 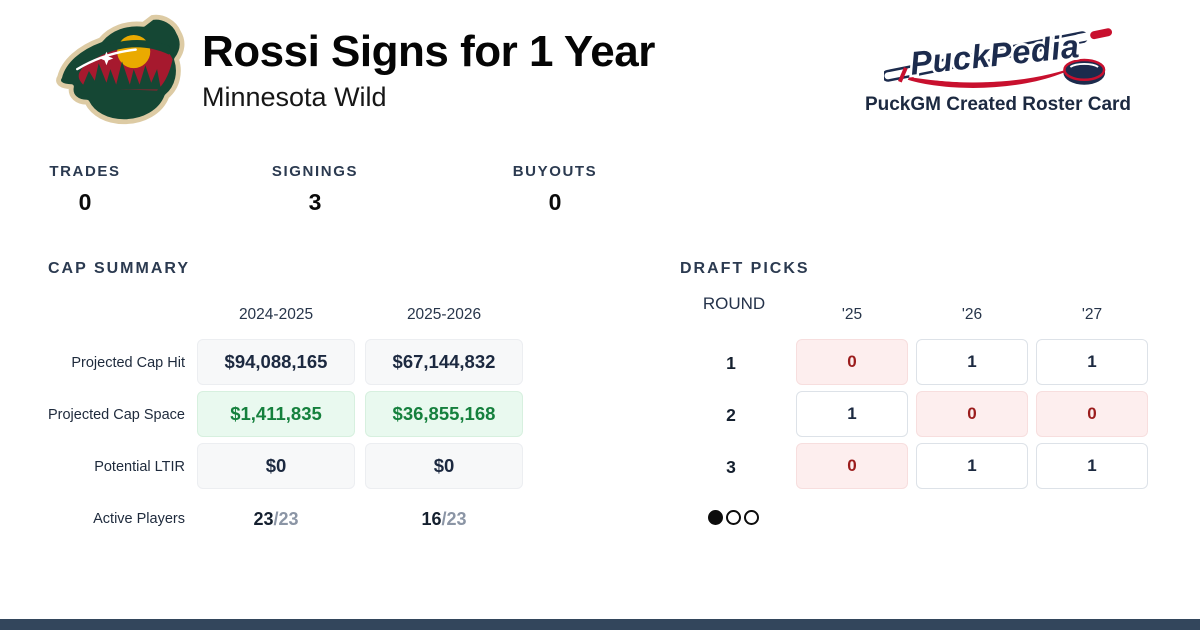 I want to click on cap-value-hit-2025: $67,144,832, so click(x=444, y=362).